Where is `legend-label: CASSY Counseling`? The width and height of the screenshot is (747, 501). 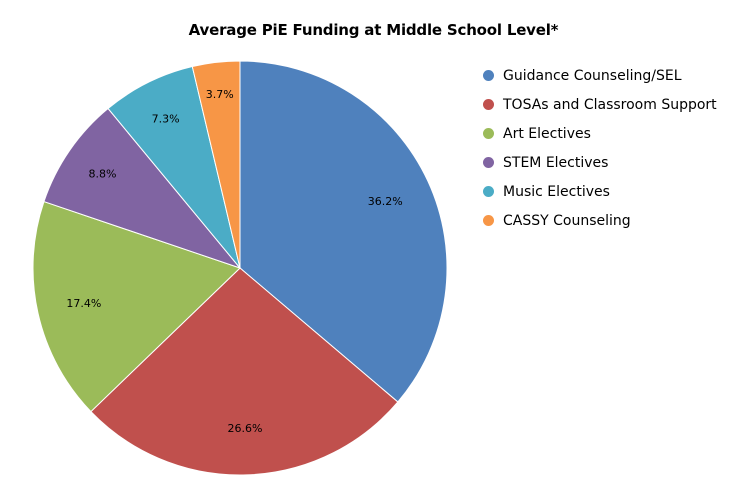
legend-label: CASSY Counseling is located at coordinates (567, 220).